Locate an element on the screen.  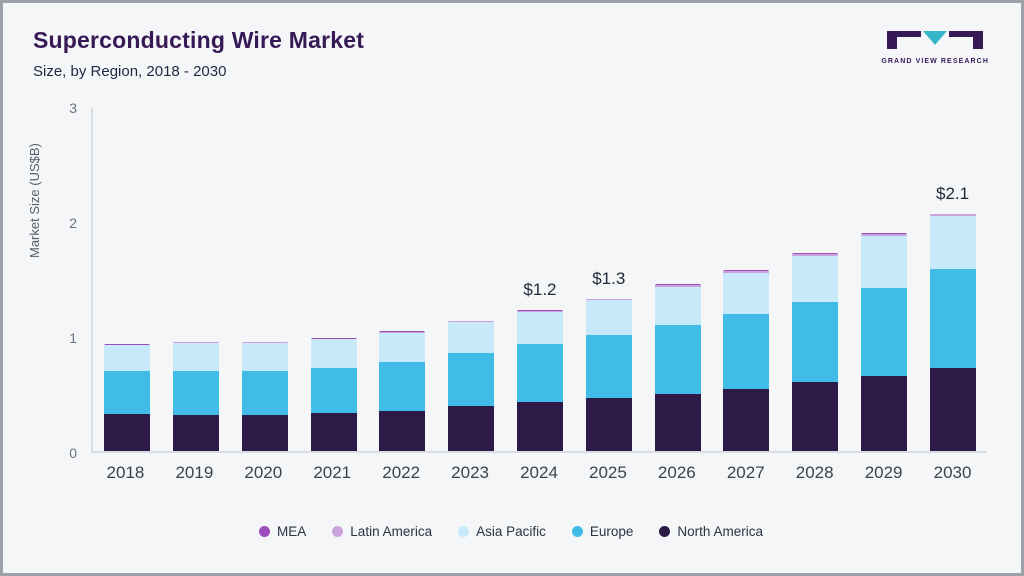
bar-column-2026 is located at coordinates (677, 279).